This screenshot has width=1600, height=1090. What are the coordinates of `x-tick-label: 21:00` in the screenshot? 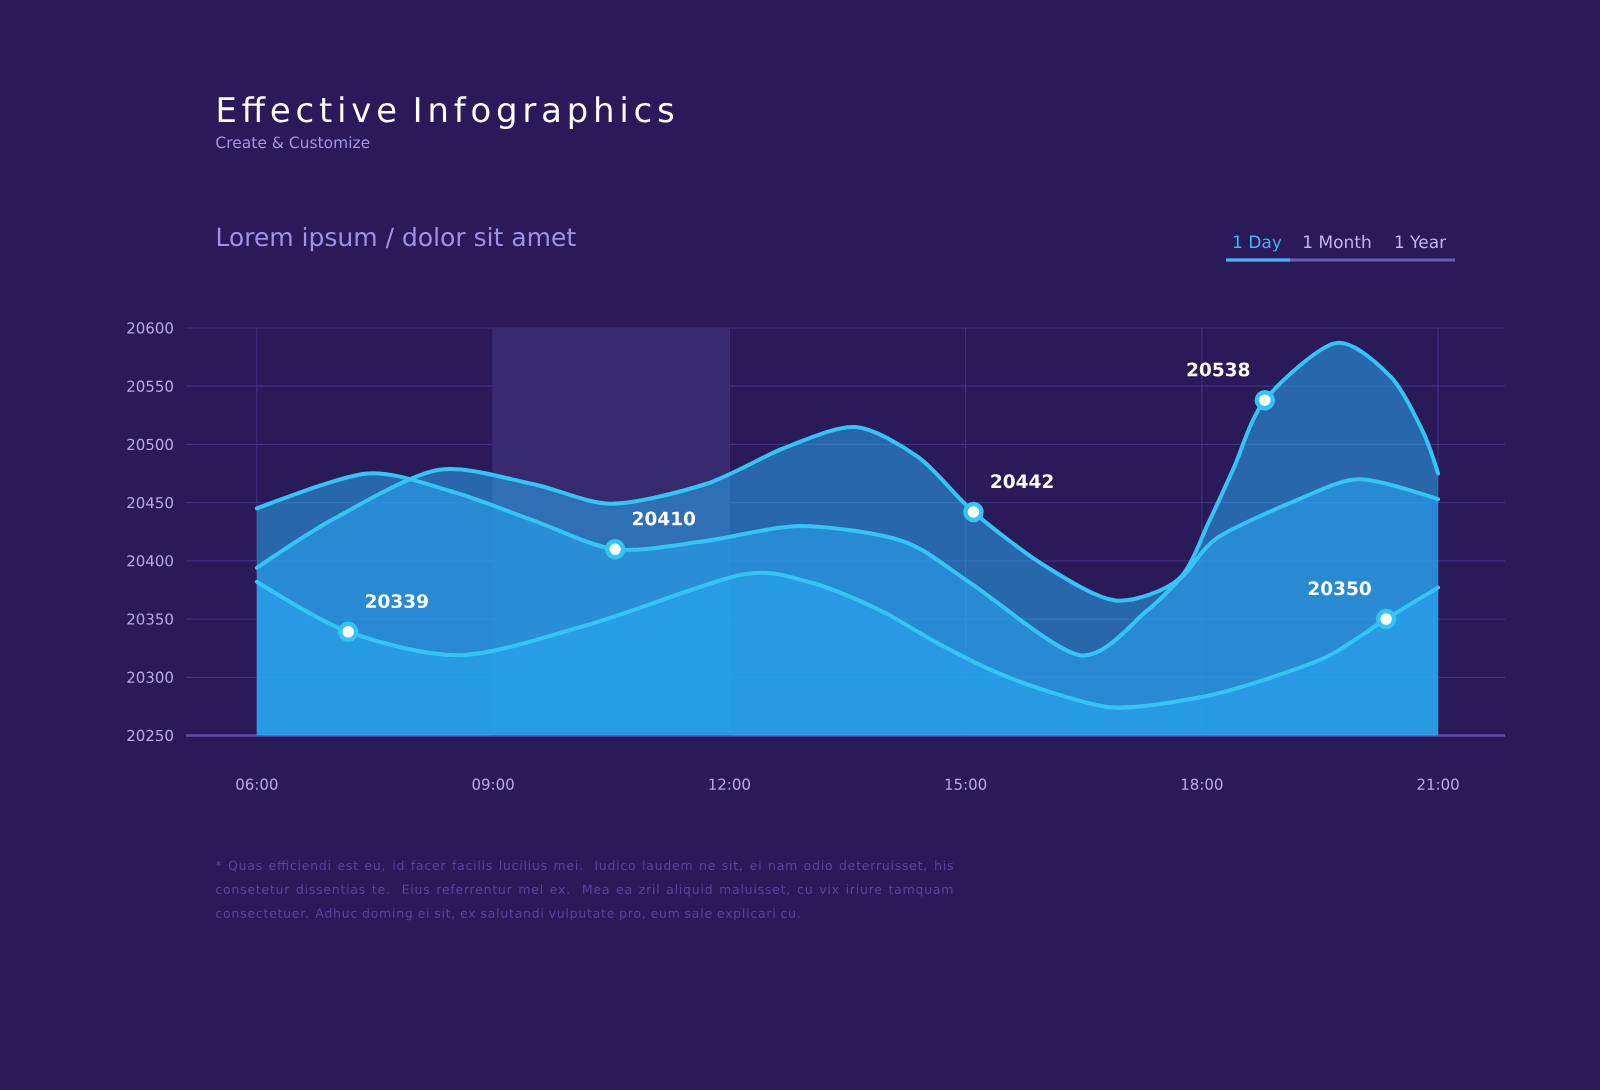 It's located at (1438, 784).